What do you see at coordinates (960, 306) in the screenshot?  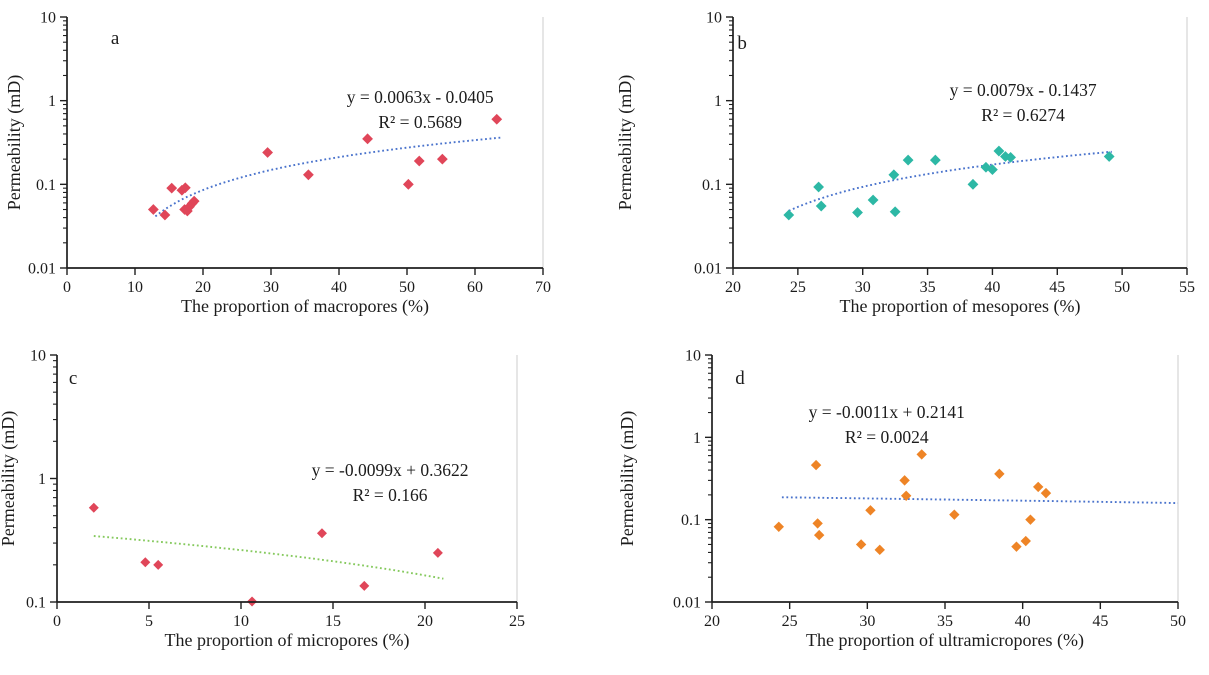 I see `x-axis-title: The proportion of mesopores (%)` at bounding box center [960, 306].